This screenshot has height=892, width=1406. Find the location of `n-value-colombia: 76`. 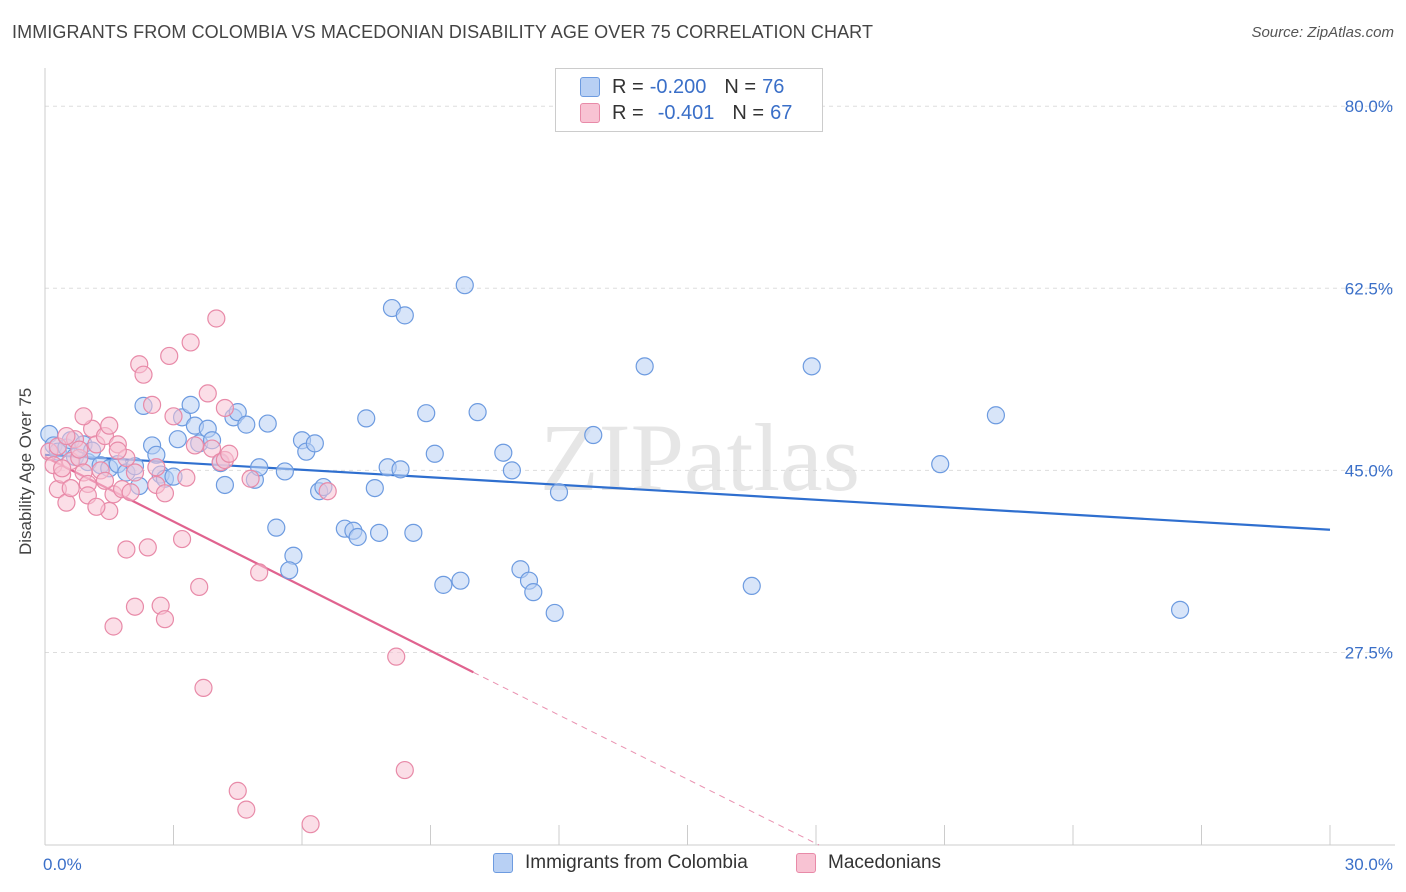

n-value-colombia: 76 is located at coordinates (773, 86).